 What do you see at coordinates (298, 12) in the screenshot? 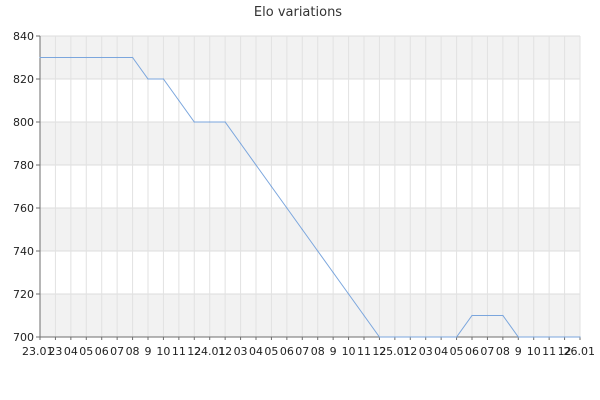
I see `chart-title: Elo variations` at bounding box center [298, 12].